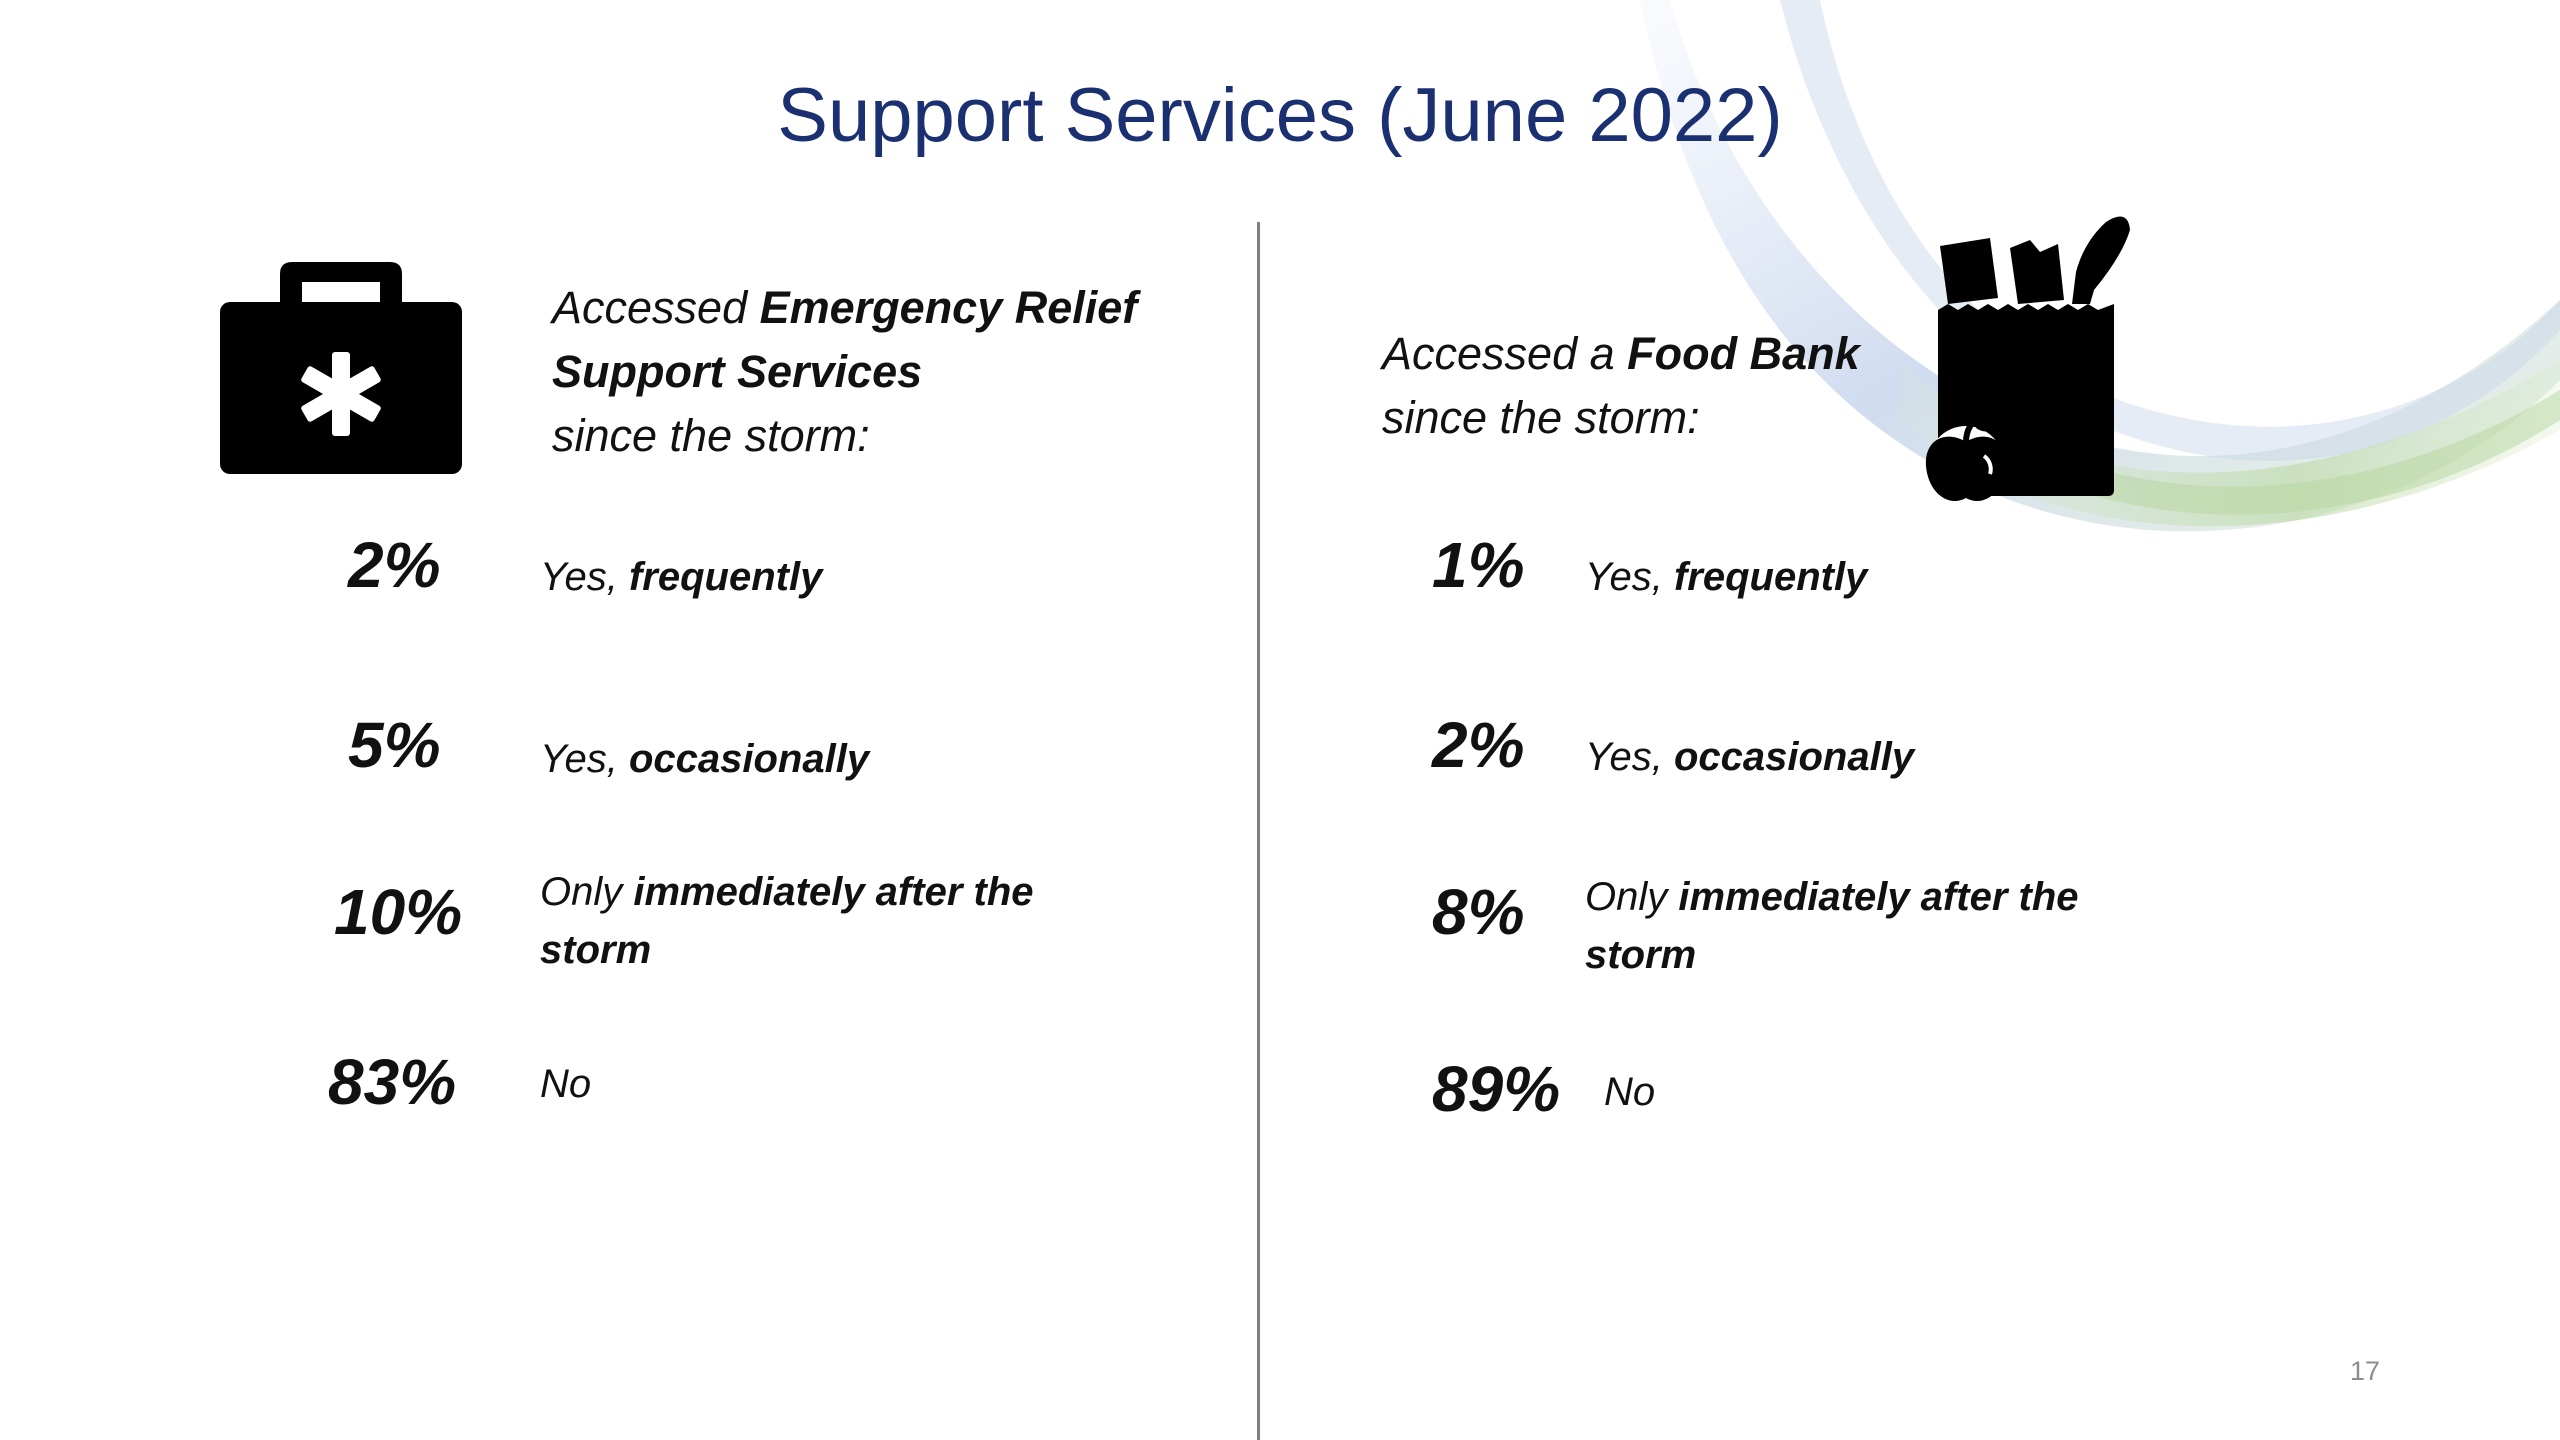  What do you see at coordinates (2364, 1371) in the screenshot?
I see `page-number: 17` at bounding box center [2364, 1371].